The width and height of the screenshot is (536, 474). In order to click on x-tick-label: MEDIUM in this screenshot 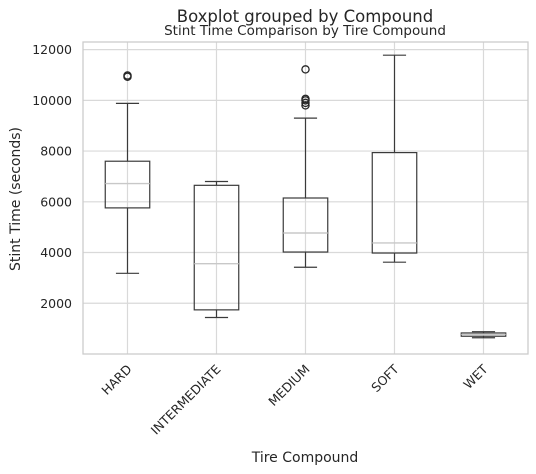, I will do `click(288, 385)`.